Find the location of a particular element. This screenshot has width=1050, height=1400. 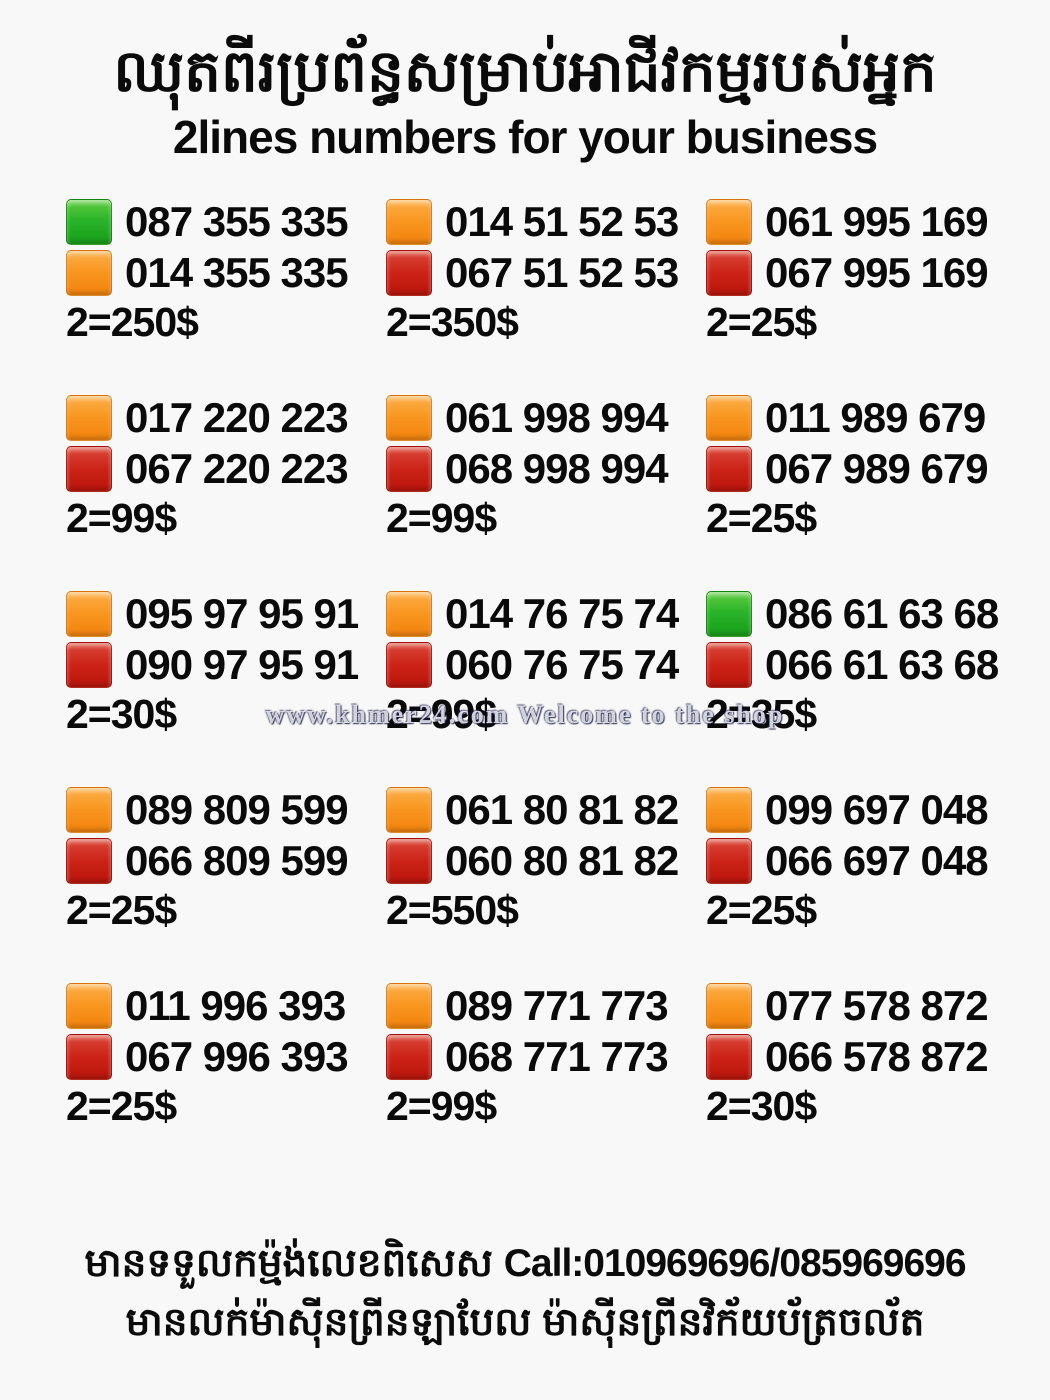

phone-number: 066 697 048 is located at coordinates (877, 861).